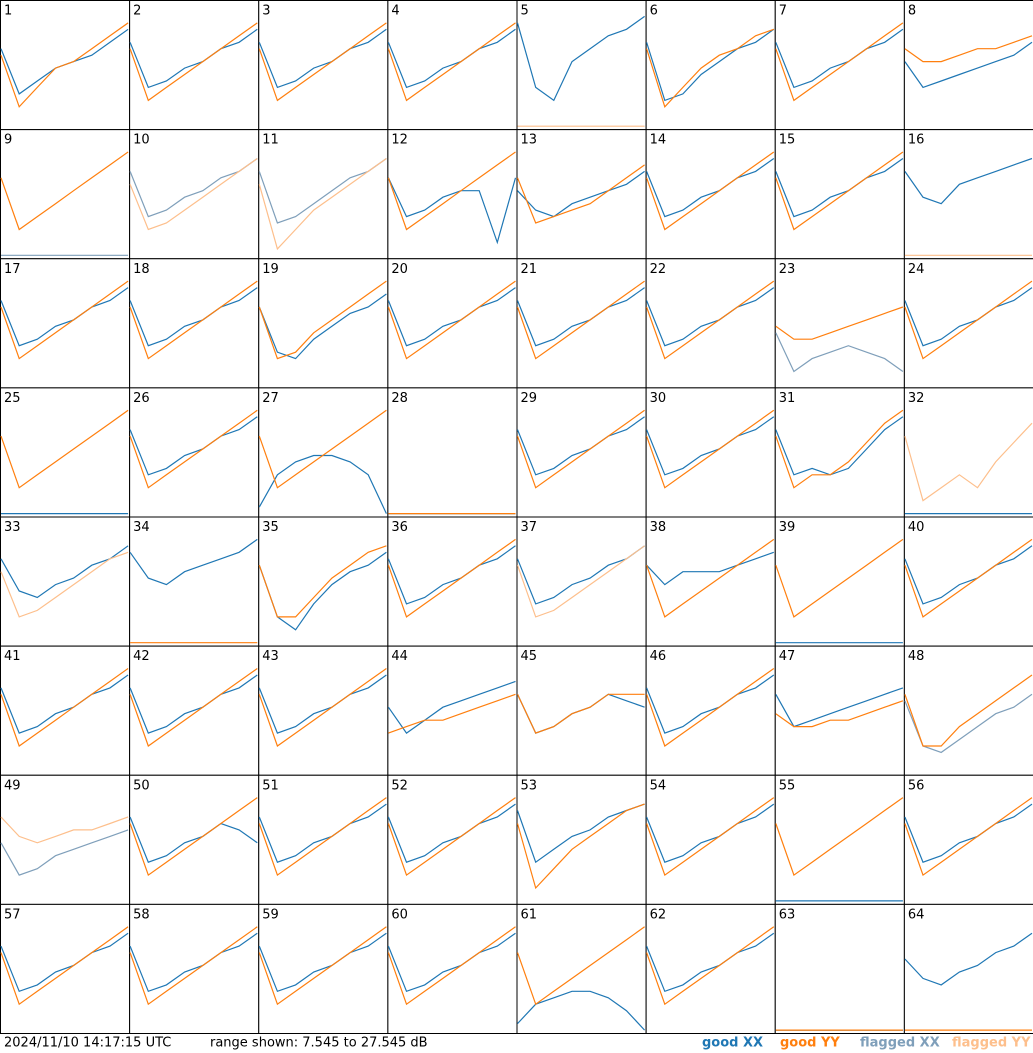  What do you see at coordinates (399, 656) in the screenshot?
I see `panel-label: 44` at bounding box center [399, 656].